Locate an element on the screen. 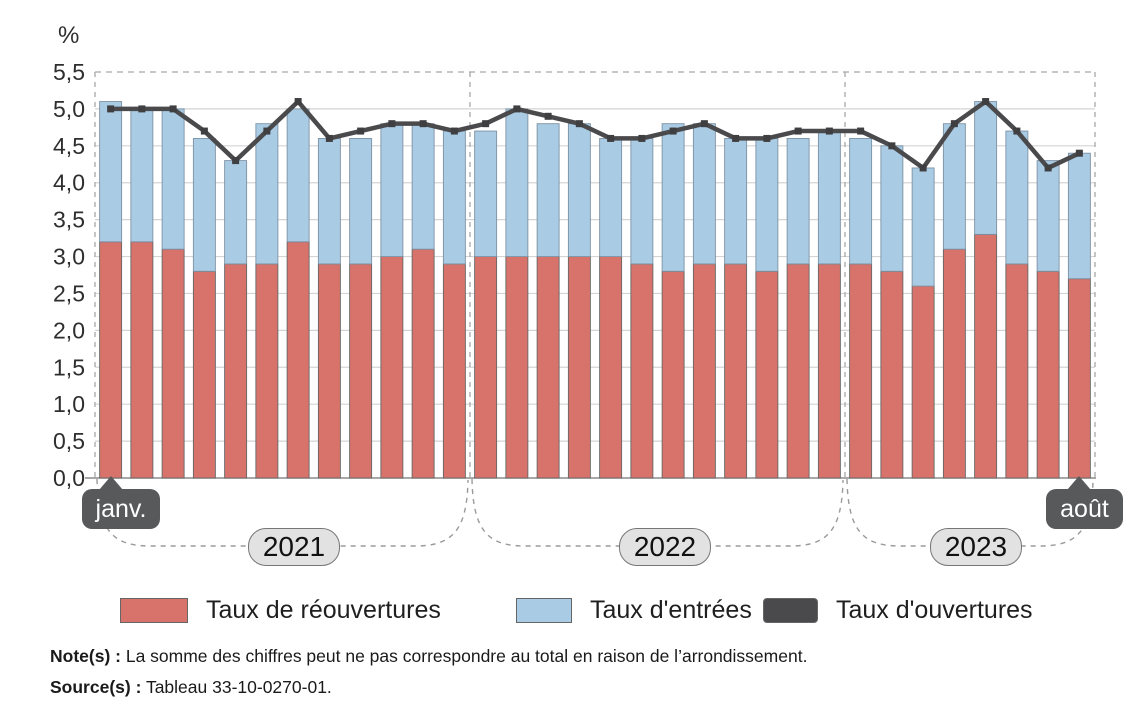  y-tick-label: 2,5 is located at coordinates (69, 293).